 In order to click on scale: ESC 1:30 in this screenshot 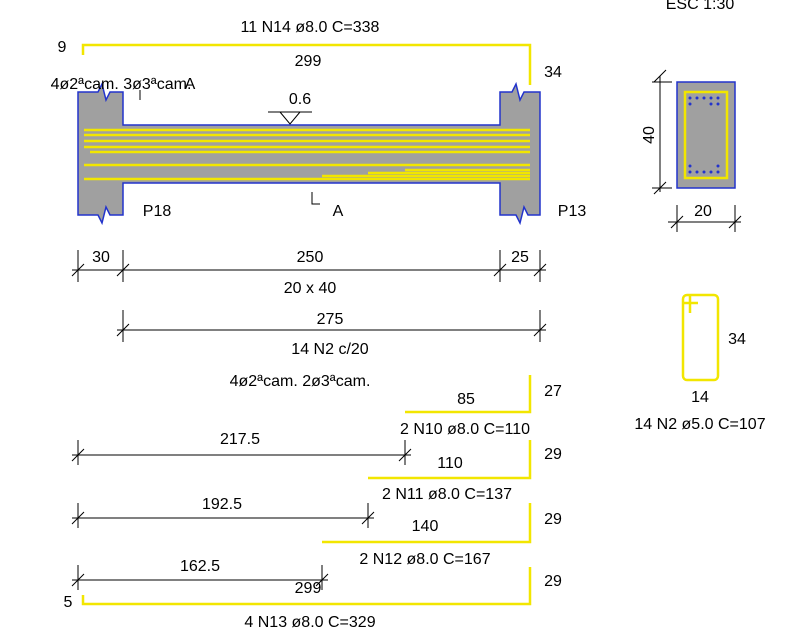, I will do `click(700, 6)`.